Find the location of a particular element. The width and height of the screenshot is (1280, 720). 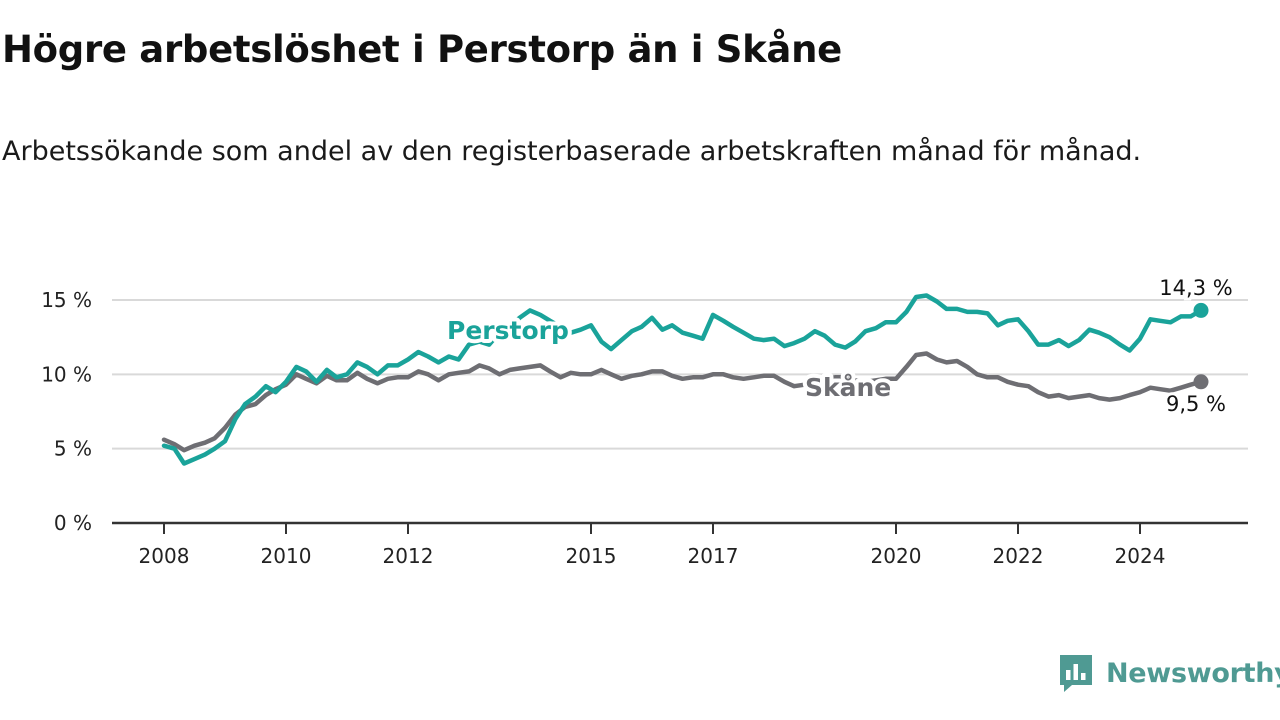

y-tick-label: 15 % is located at coordinates (66, 300).